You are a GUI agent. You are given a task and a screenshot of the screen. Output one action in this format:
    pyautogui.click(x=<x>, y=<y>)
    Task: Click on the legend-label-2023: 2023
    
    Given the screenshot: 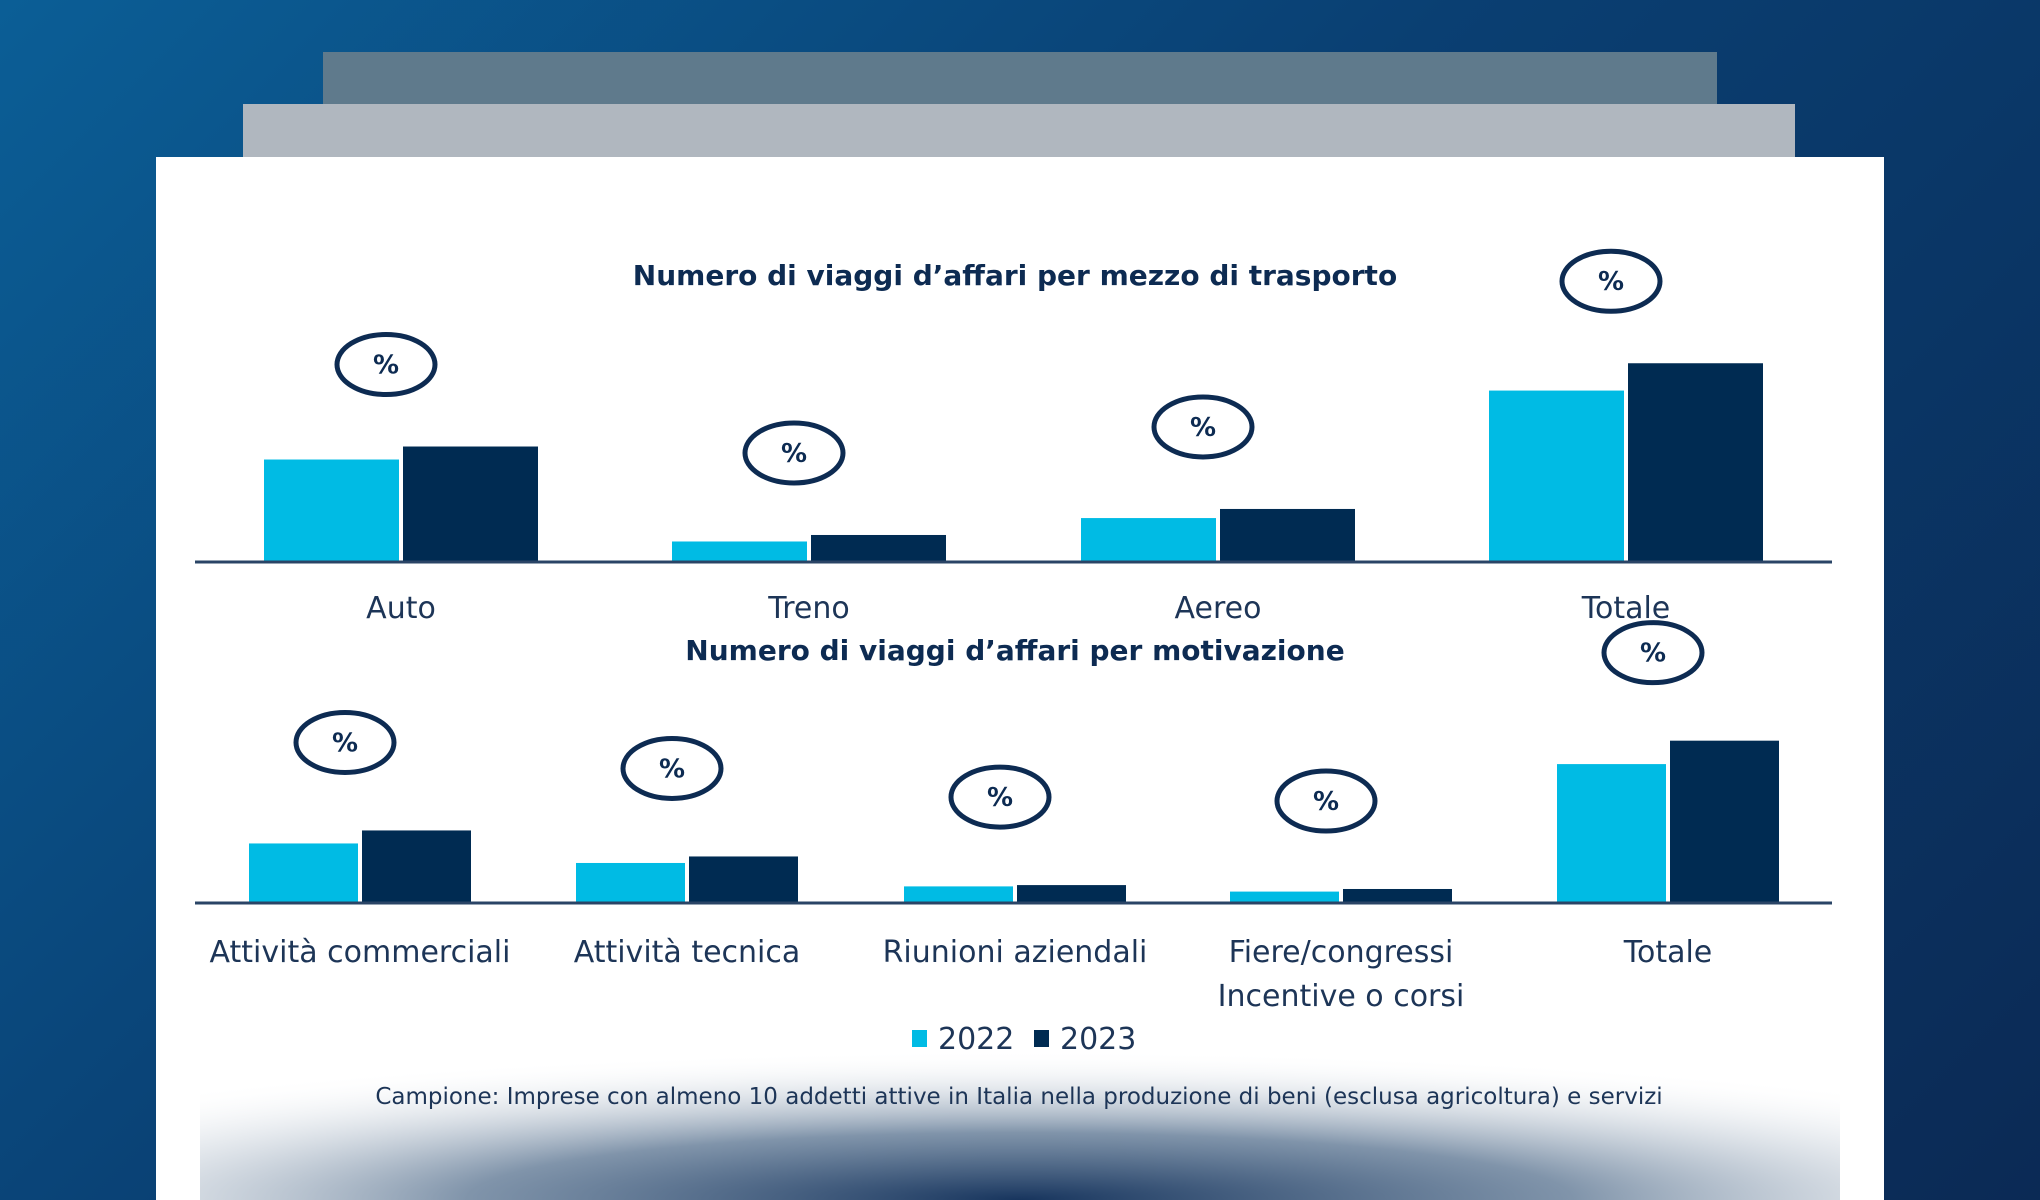 What is the action you would take?
    pyautogui.click(x=1098, y=1039)
    